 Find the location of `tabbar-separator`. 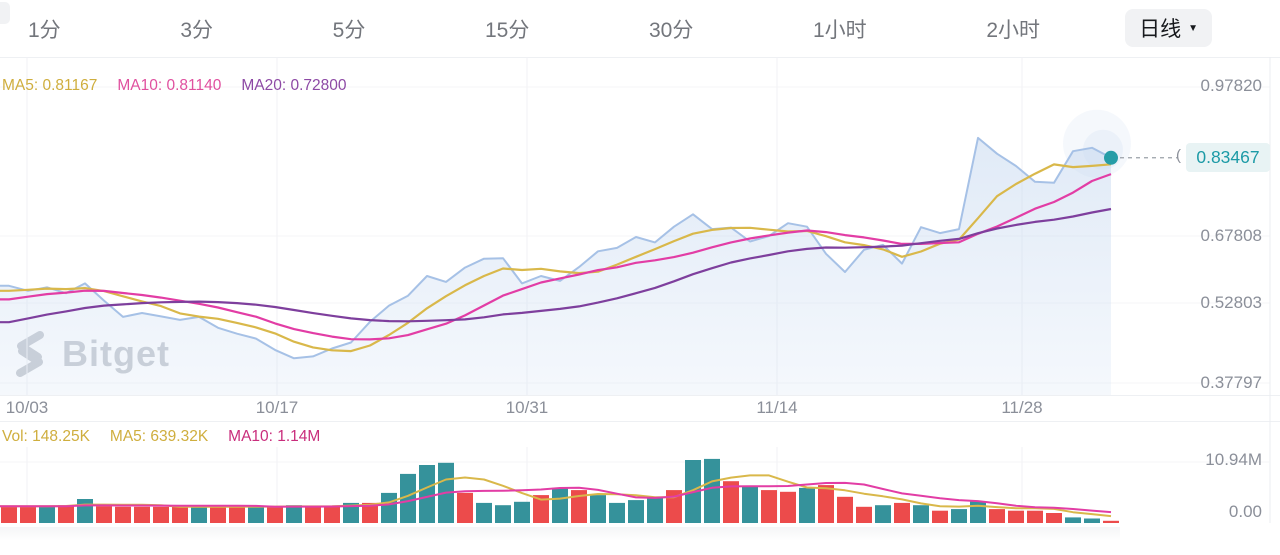

tabbar-separator is located at coordinates (640, 57).